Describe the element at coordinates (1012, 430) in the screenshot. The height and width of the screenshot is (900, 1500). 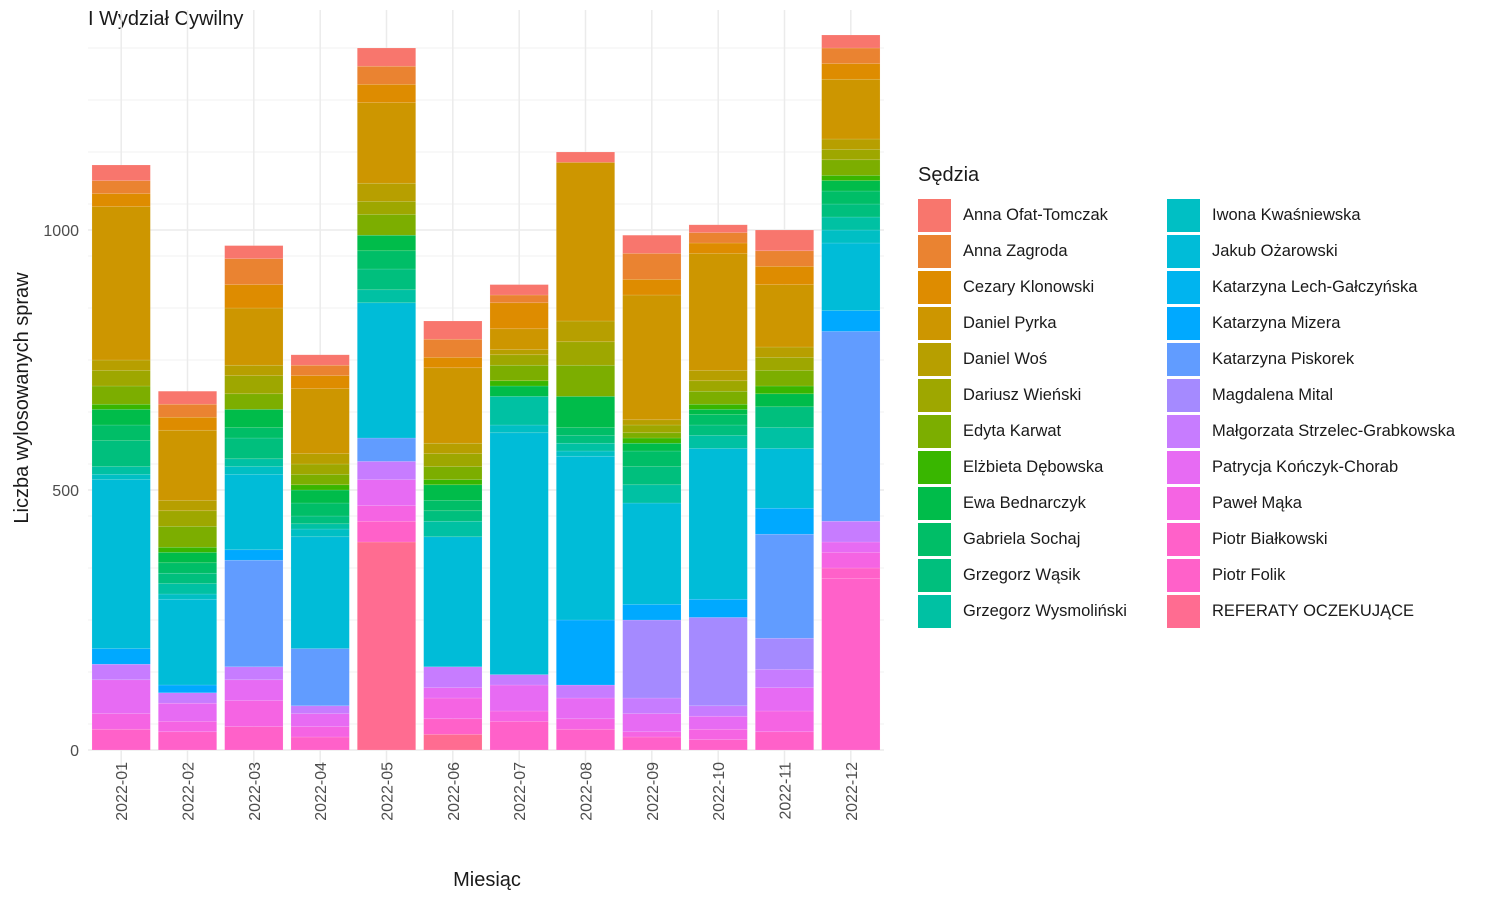
I see `legend-label: Edyta Karwat` at that location.